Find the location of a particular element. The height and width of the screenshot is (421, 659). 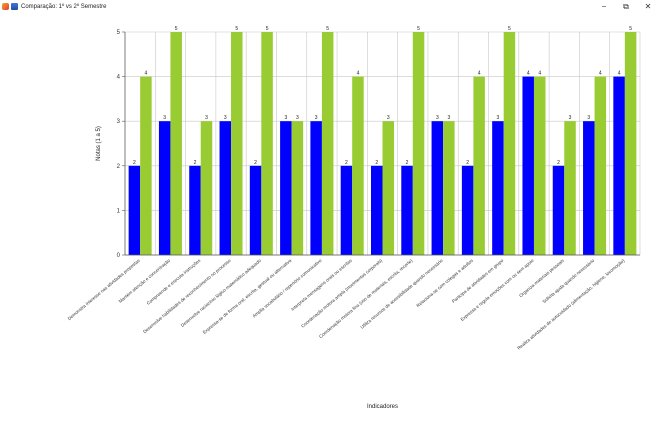

window-titlebar: Comparação: 1º vs 2º Semestre − ⧉ ✕ is located at coordinates (329, 6).